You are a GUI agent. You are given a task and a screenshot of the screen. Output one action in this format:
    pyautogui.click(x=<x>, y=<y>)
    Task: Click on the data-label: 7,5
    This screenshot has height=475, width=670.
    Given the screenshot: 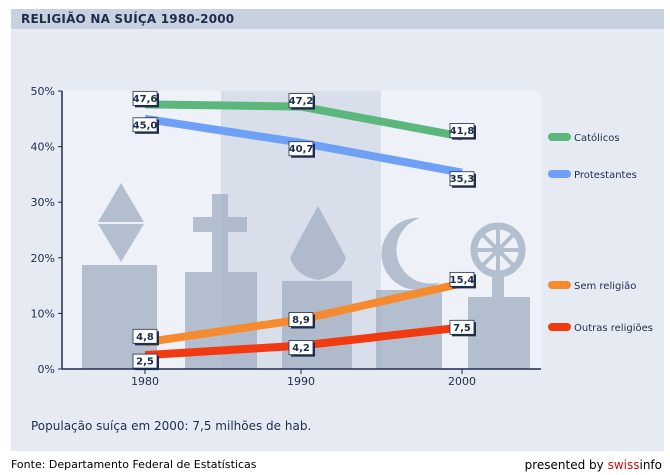 What is the action you would take?
    pyautogui.click(x=462, y=328)
    